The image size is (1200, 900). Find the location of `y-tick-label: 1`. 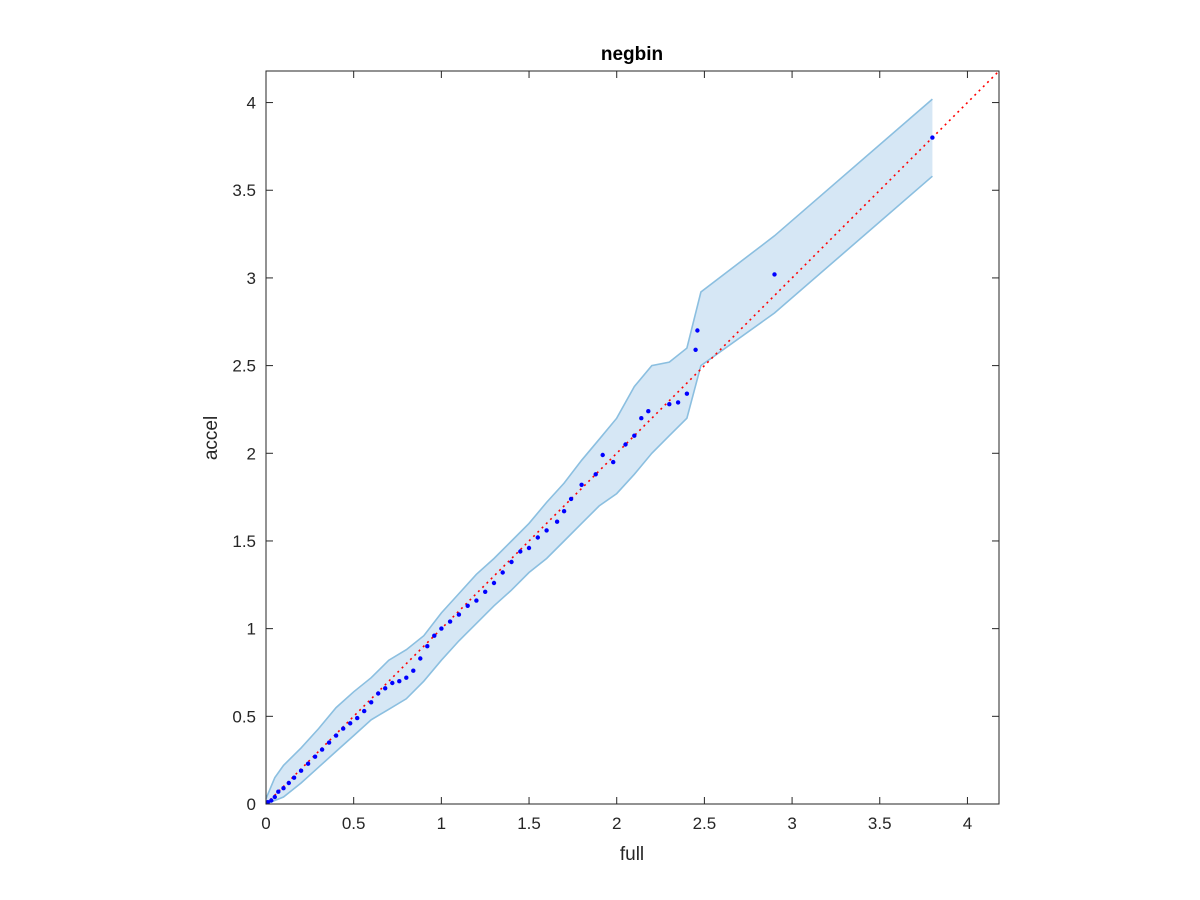

y-tick-label: 1 is located at coordinates (251, 629).